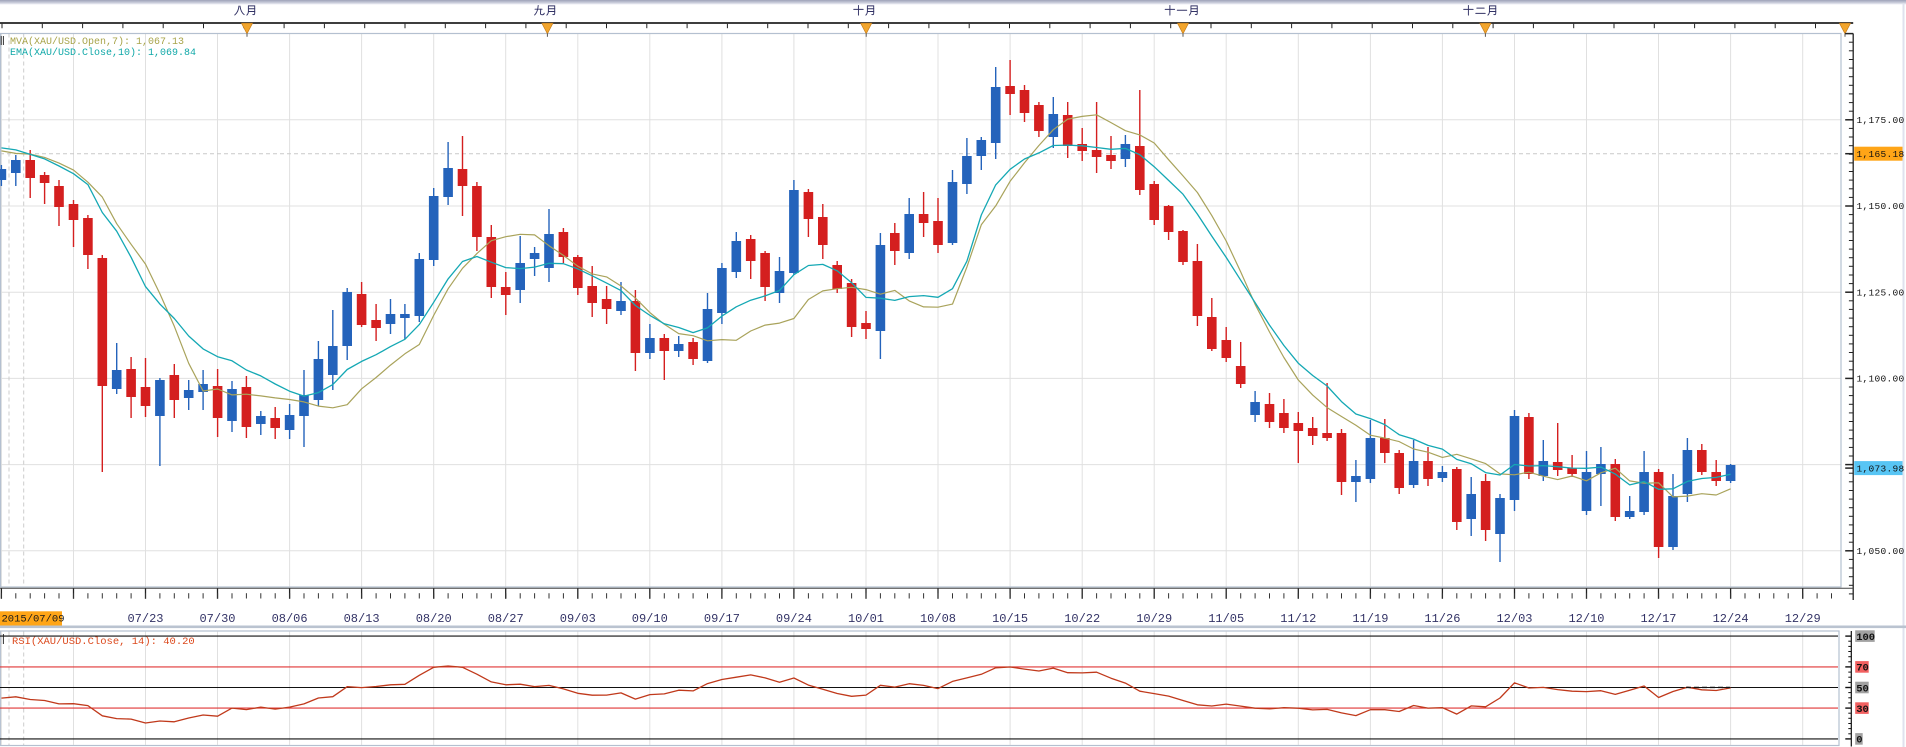 This screenshot has height=747, width=1906. What do you see at coordinates (506, 619) in the screenshot?
I see `svg-text: 08/27` at bounding box center [506, 619].